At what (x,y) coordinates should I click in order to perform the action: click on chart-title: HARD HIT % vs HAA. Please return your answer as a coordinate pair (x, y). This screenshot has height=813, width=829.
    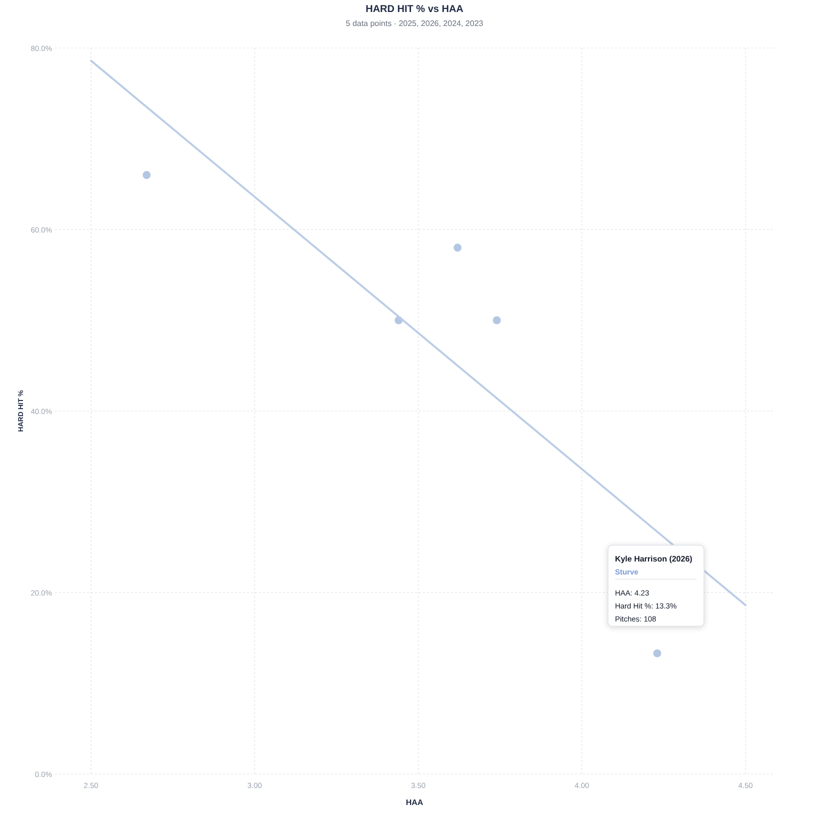
    Looking at the image, I should click on (415, 9).